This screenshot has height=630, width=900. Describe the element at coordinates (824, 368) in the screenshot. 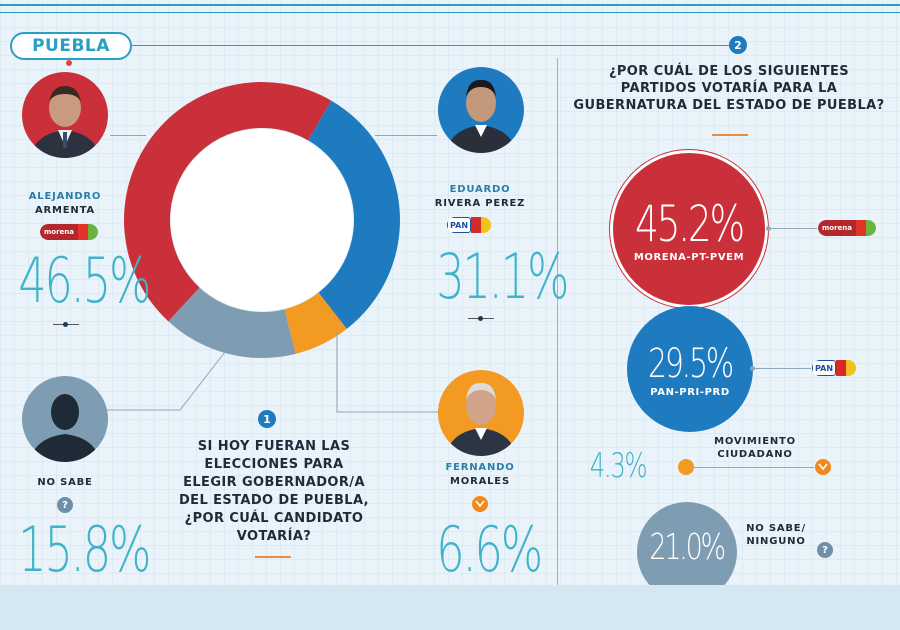

I see `pan-logo-text-2: PAN` at that location.